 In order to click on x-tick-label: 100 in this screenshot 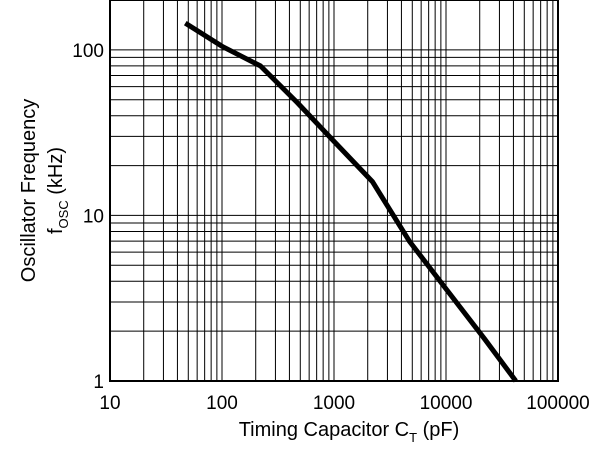, I will do `click(222, 403)`.